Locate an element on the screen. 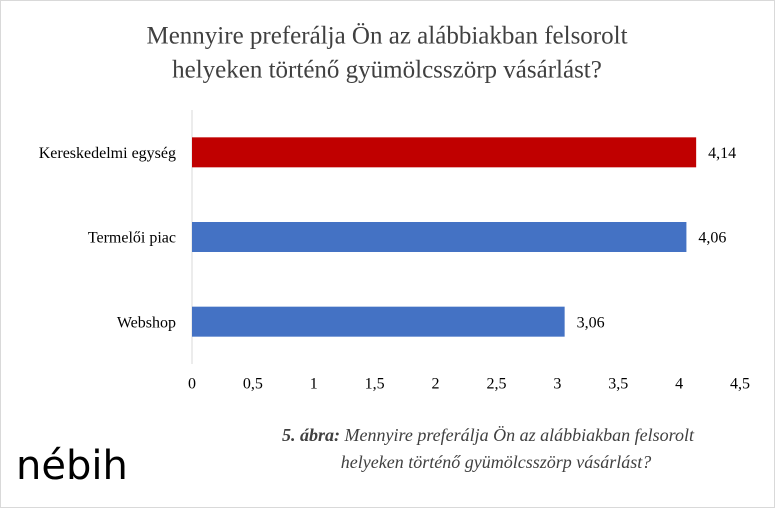 This screenshot has width=775, height=508. y-tick-label: Webshop is located at coordinates (146, 322).